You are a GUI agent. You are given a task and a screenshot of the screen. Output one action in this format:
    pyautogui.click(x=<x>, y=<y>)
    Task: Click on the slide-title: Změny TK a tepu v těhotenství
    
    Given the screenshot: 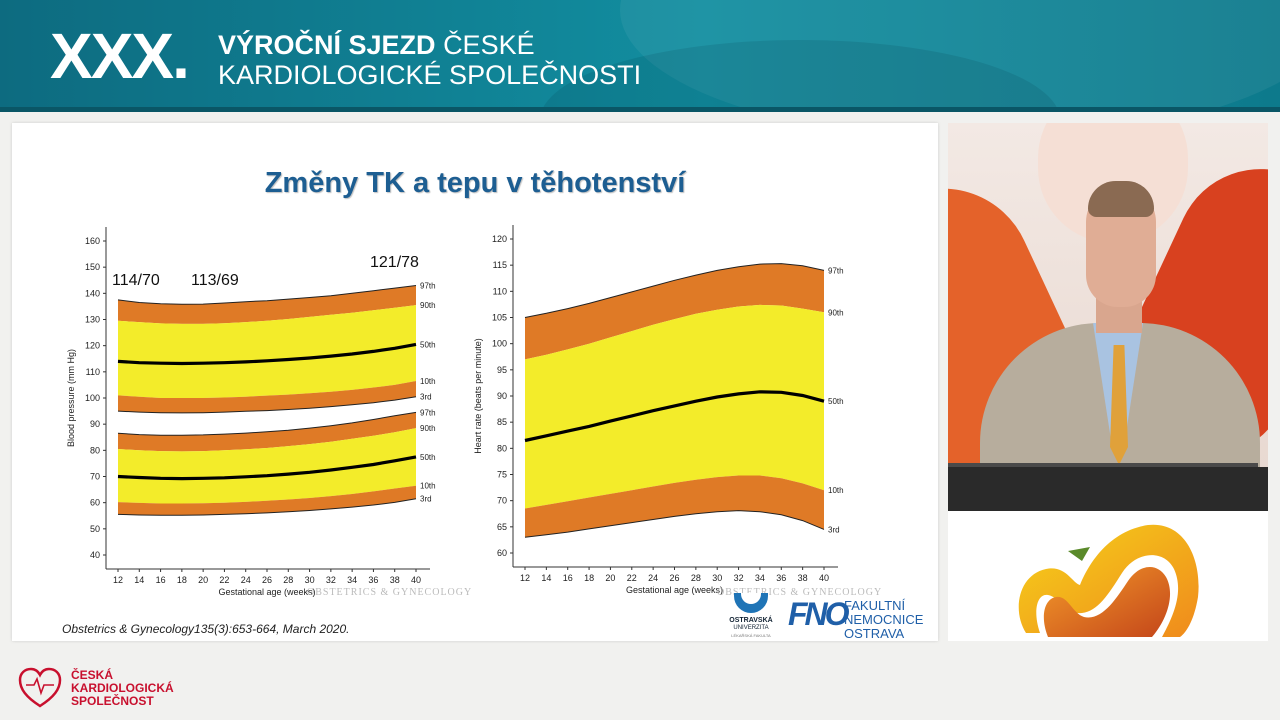 What is the action you would take?
    pyautogui.click(x=475, y=183)
    